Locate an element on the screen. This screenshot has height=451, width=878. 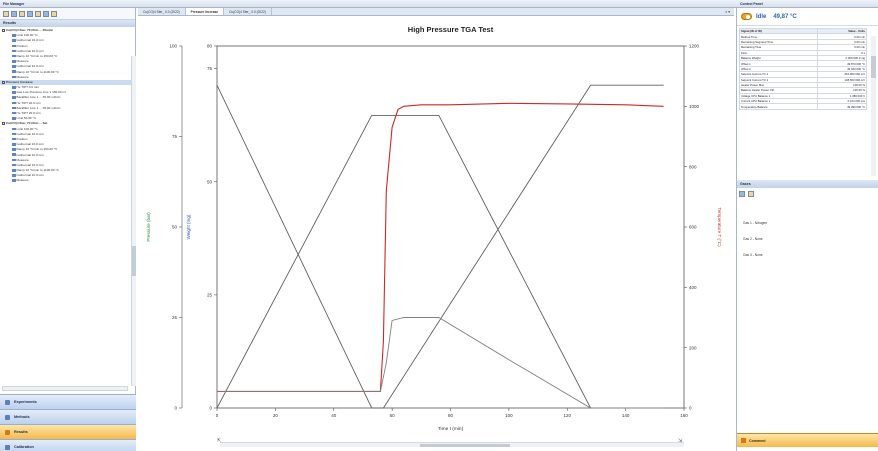
close-tab-icon: × ▾ is located at coordinates (727, 12).